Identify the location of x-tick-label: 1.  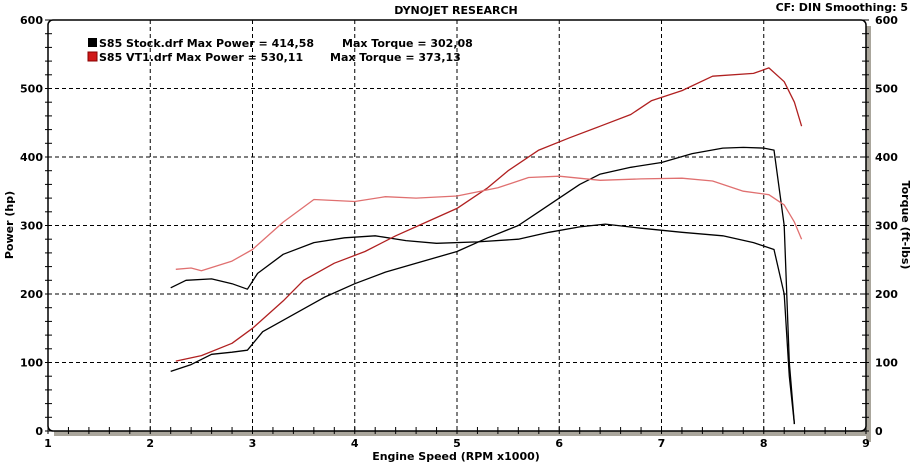
(48, 443).